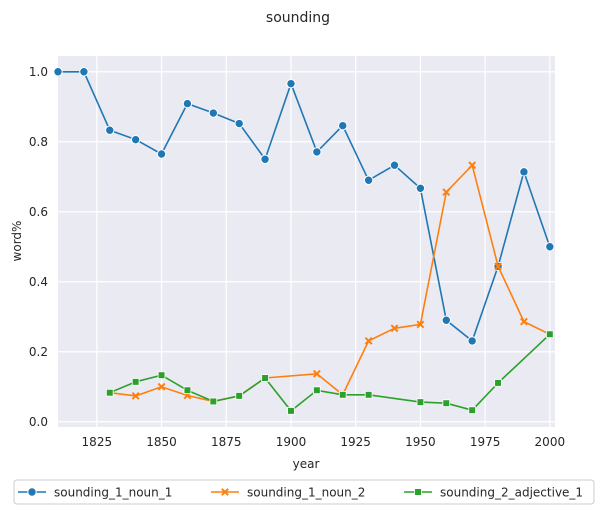  I want to click on y-tick-label: 0.0, so click(38, 422).